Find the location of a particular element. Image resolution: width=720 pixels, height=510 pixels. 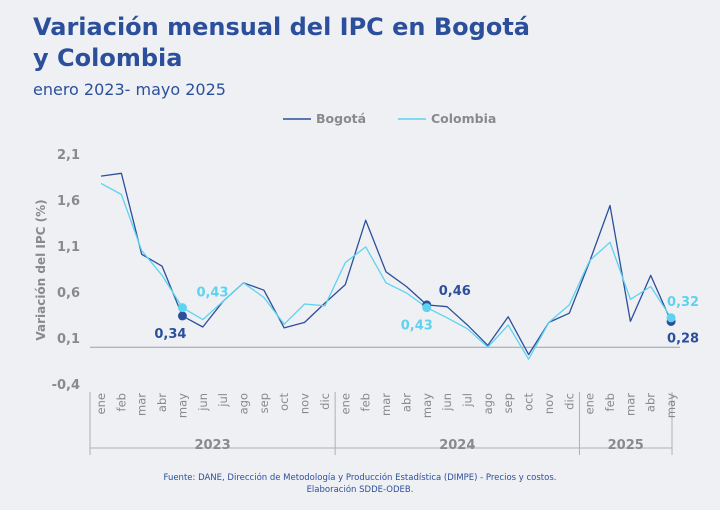

y-tick-label: 0,6 is located at coordinates (68, 293).